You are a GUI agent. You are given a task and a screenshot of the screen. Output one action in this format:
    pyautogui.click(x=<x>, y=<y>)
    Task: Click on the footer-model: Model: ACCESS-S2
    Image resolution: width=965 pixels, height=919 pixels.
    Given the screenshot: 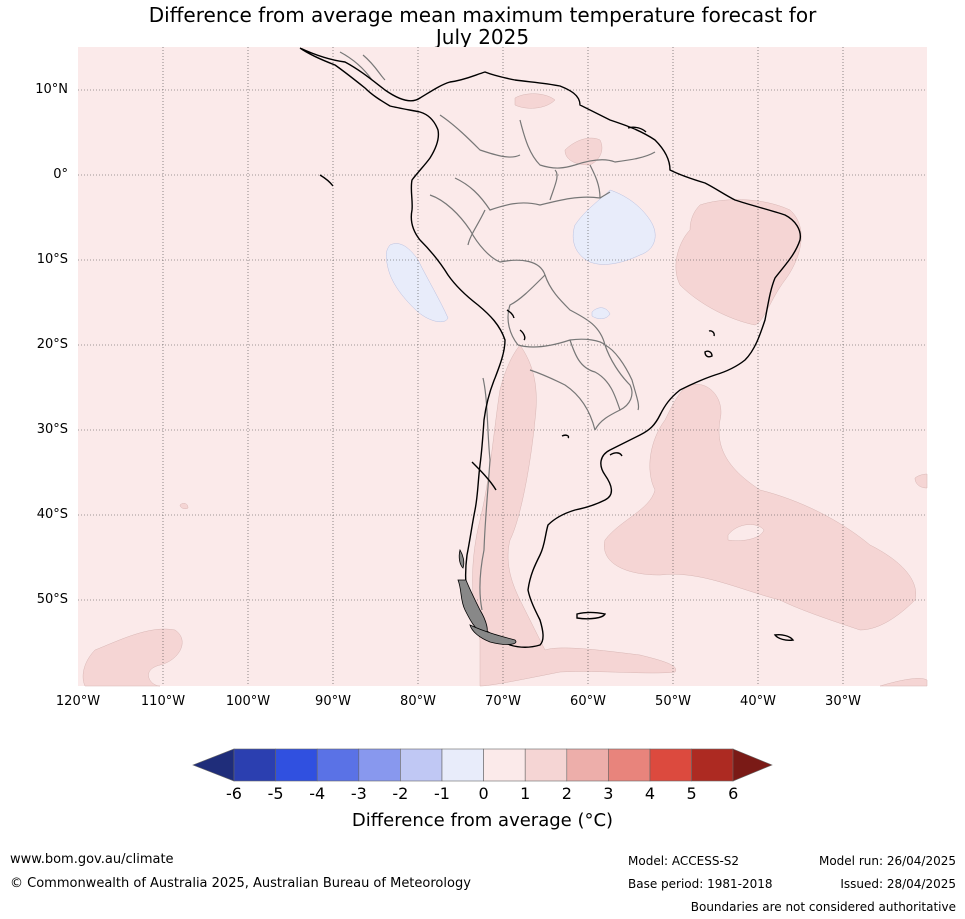 What is the action you would take?
    pyautogui.click(x=684, y=861)
    